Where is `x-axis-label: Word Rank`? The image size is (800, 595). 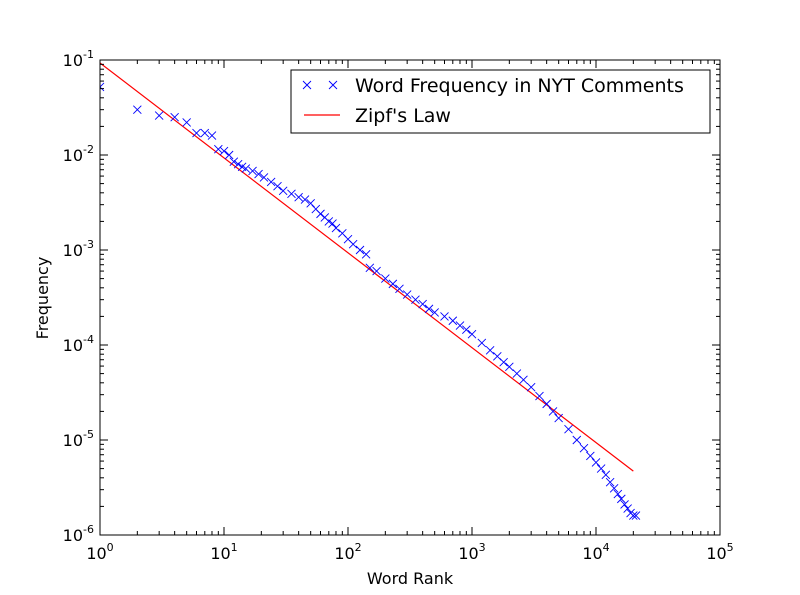
x-axis-label: Word Rank is located at coordinates (410, 578).